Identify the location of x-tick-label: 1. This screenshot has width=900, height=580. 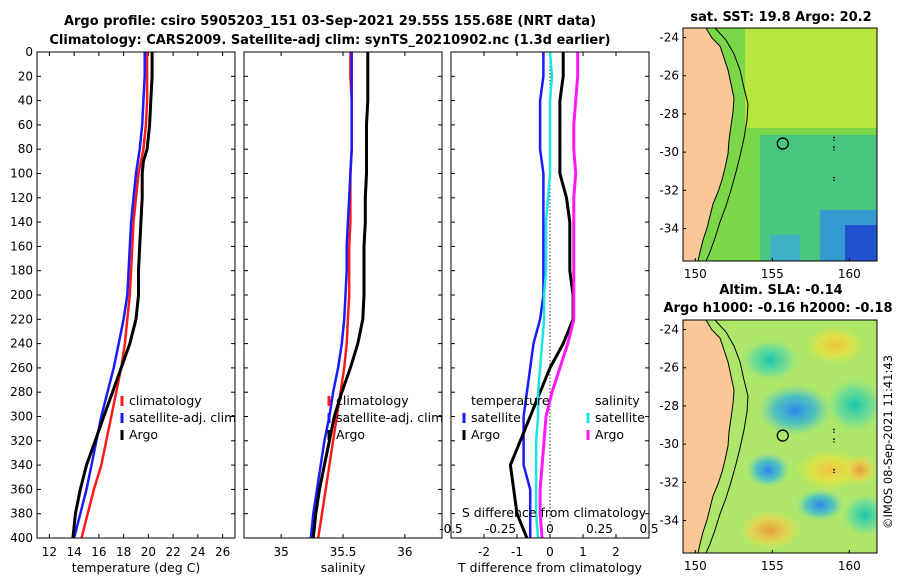
(583, 552).